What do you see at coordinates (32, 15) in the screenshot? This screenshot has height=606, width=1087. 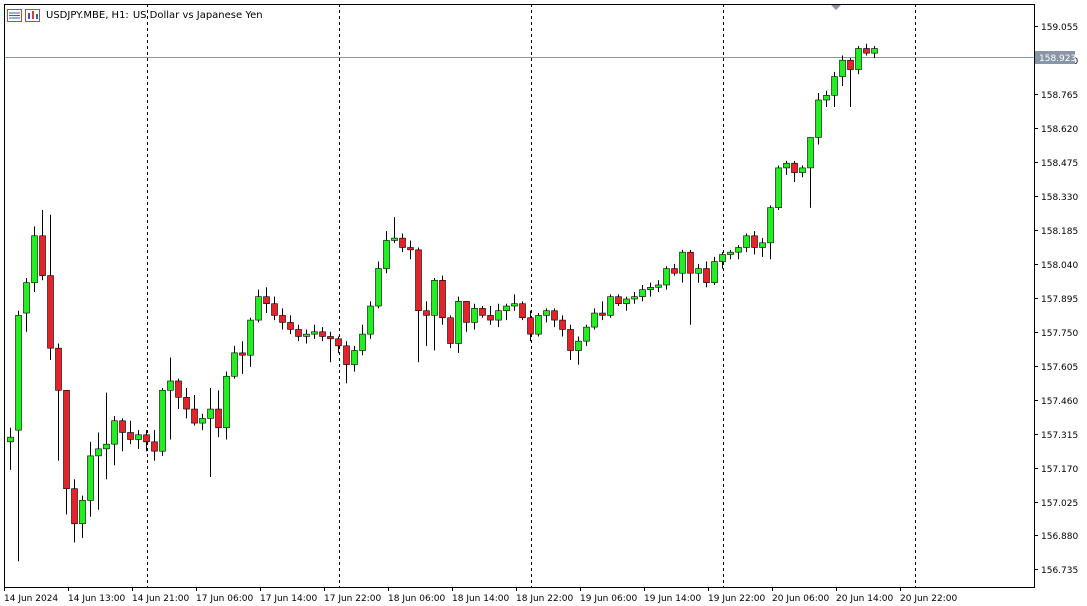 I see `chart-icon` at bounding box center [32, 15].